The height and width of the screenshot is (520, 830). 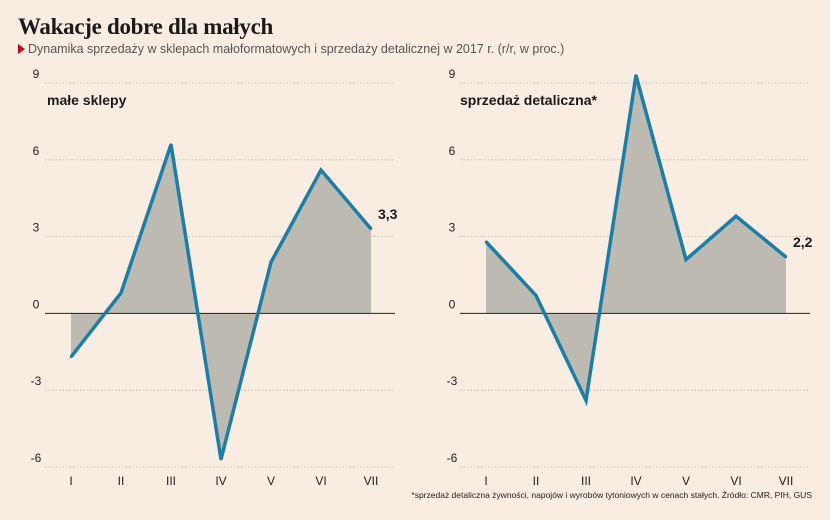 I want to click on data-label: 2,2, so click(x=803, y=242).